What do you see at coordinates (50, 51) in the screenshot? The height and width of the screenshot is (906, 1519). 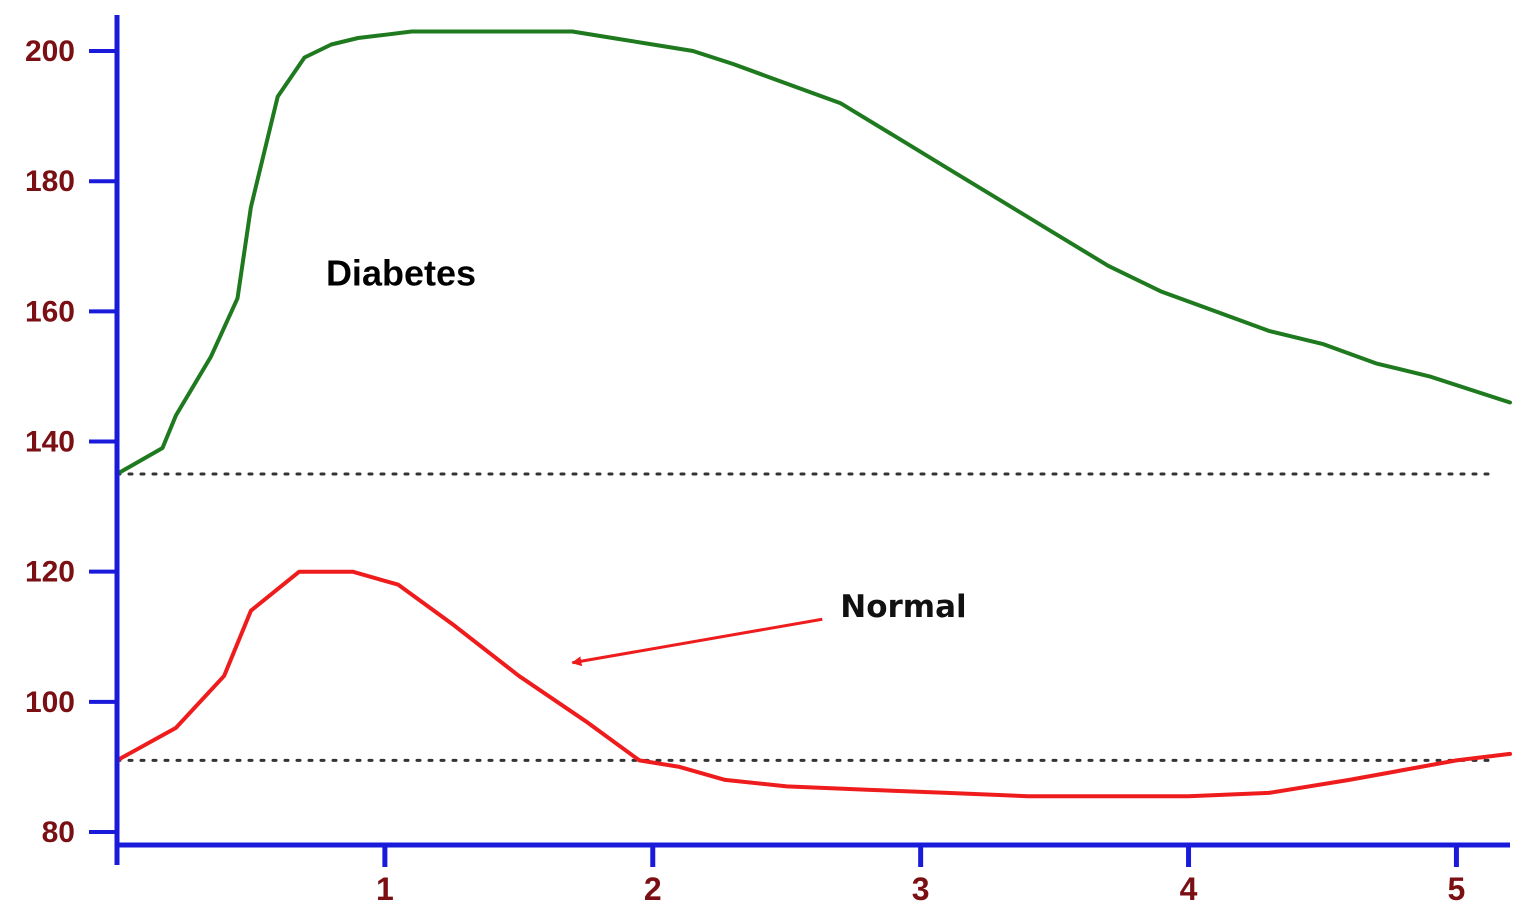 I see `y-tick-label-200: 200` at bounding box center [50, 51].